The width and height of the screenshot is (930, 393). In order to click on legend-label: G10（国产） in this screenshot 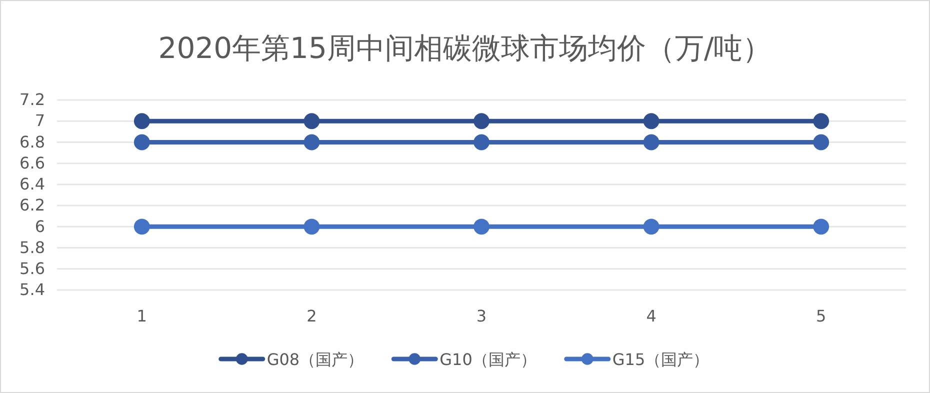, I will do `click(488, 359)`.